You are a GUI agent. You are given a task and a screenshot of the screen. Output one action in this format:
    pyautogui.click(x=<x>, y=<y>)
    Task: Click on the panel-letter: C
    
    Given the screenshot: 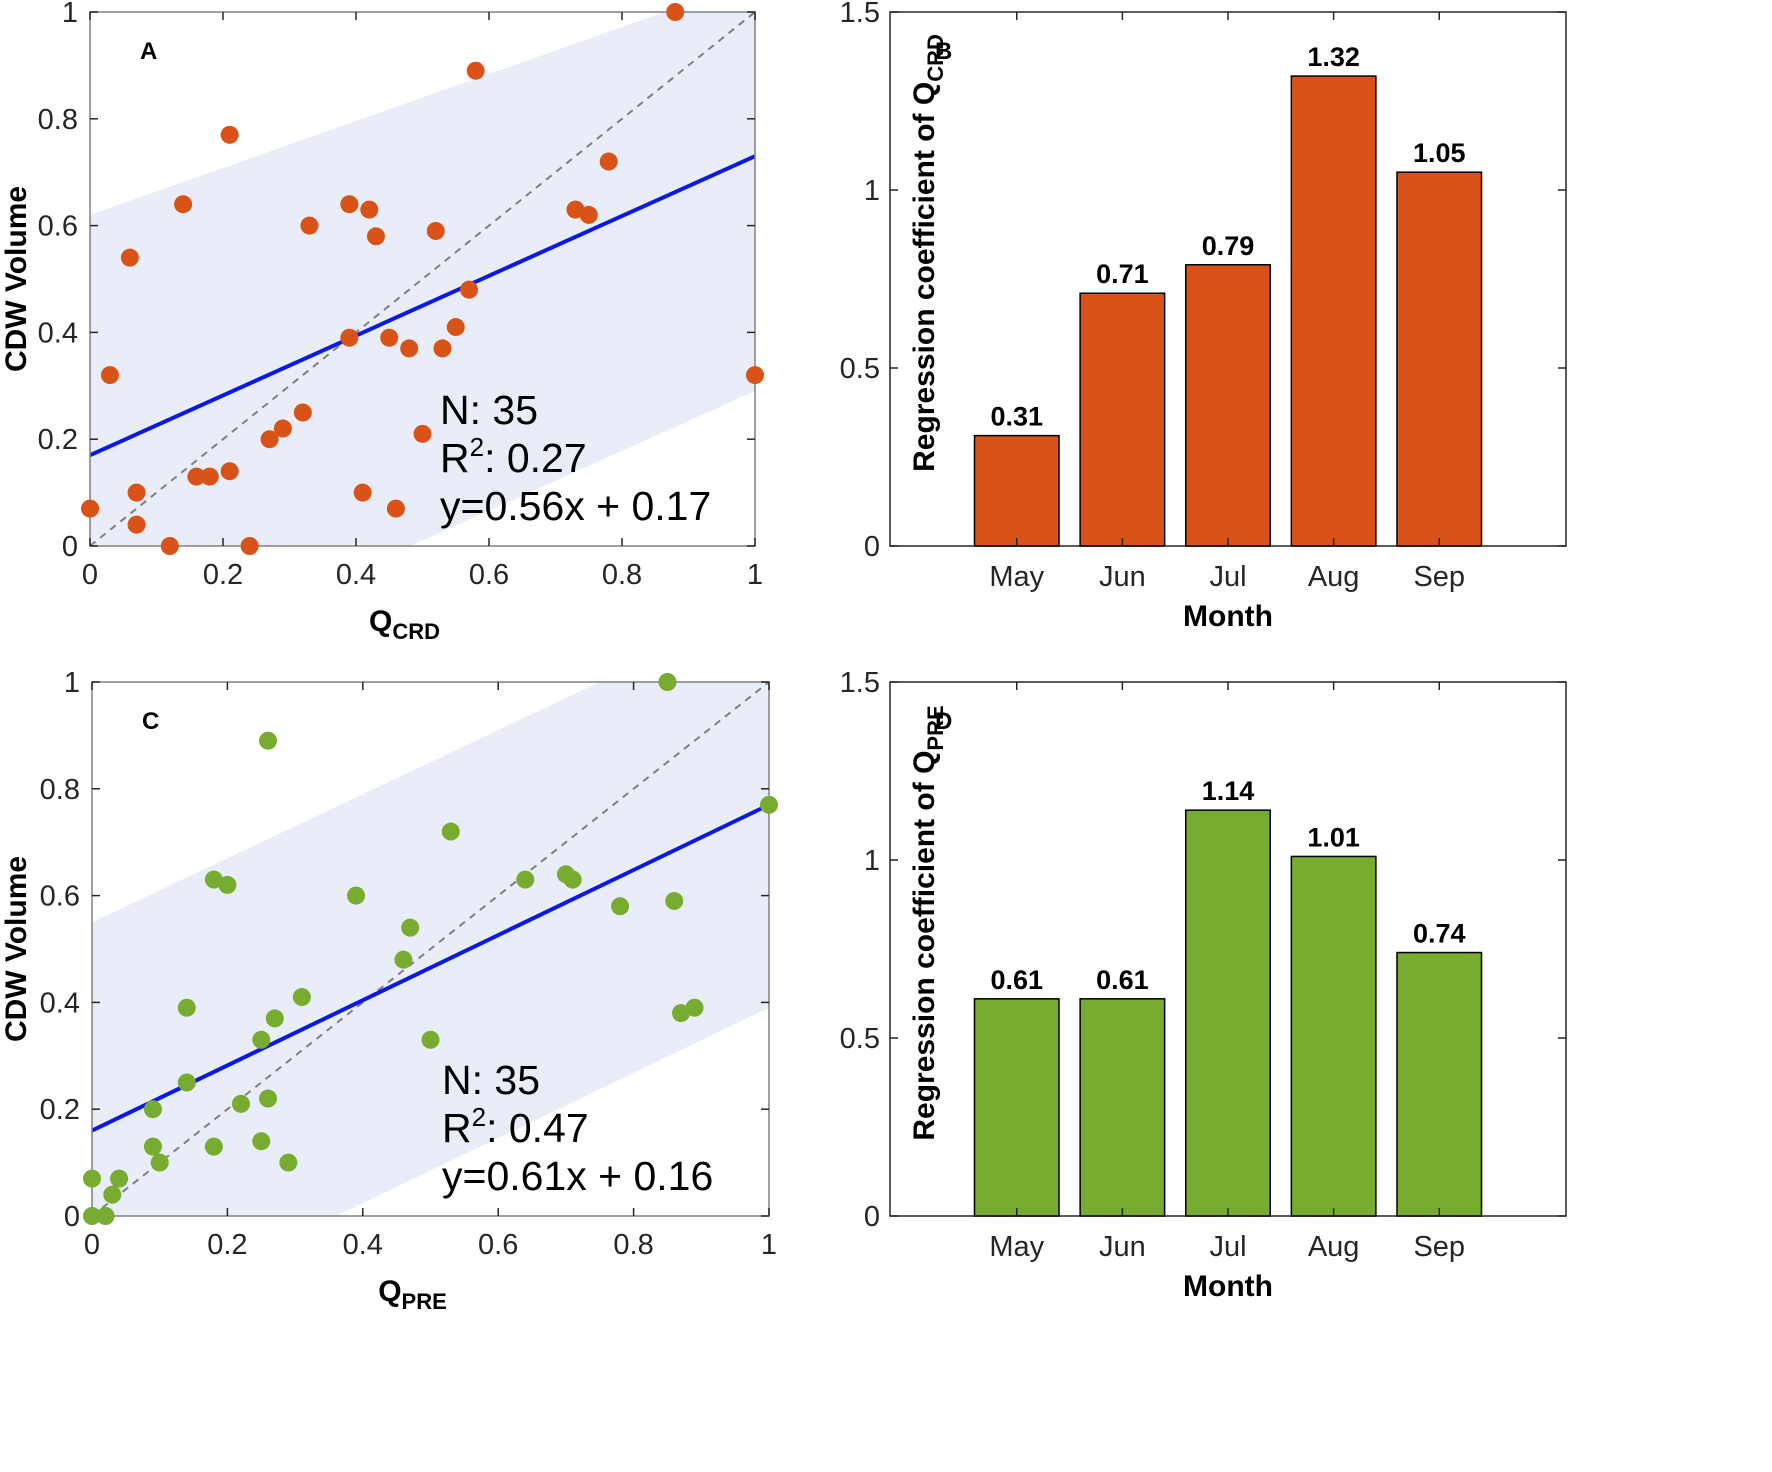 What is the action you would take?
    pyautogui.click(x=150, y=721)
    